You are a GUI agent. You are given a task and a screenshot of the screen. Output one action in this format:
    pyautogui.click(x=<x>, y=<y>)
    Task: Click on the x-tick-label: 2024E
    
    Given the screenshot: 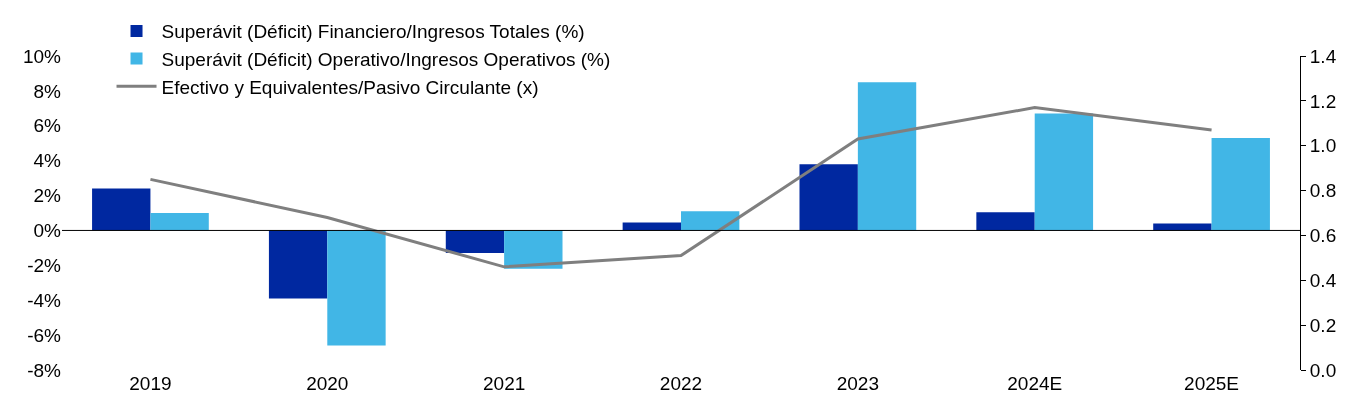 What is the action you would take?
    pyautogui.click(x=1035, y=383)
    